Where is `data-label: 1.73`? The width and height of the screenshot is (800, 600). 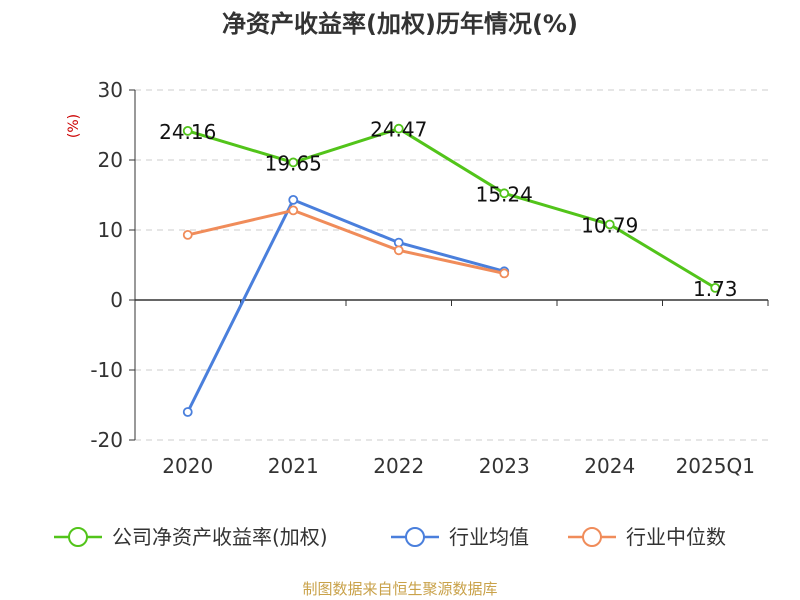 data-label: 1.73 is located at coordinates (715, 289).